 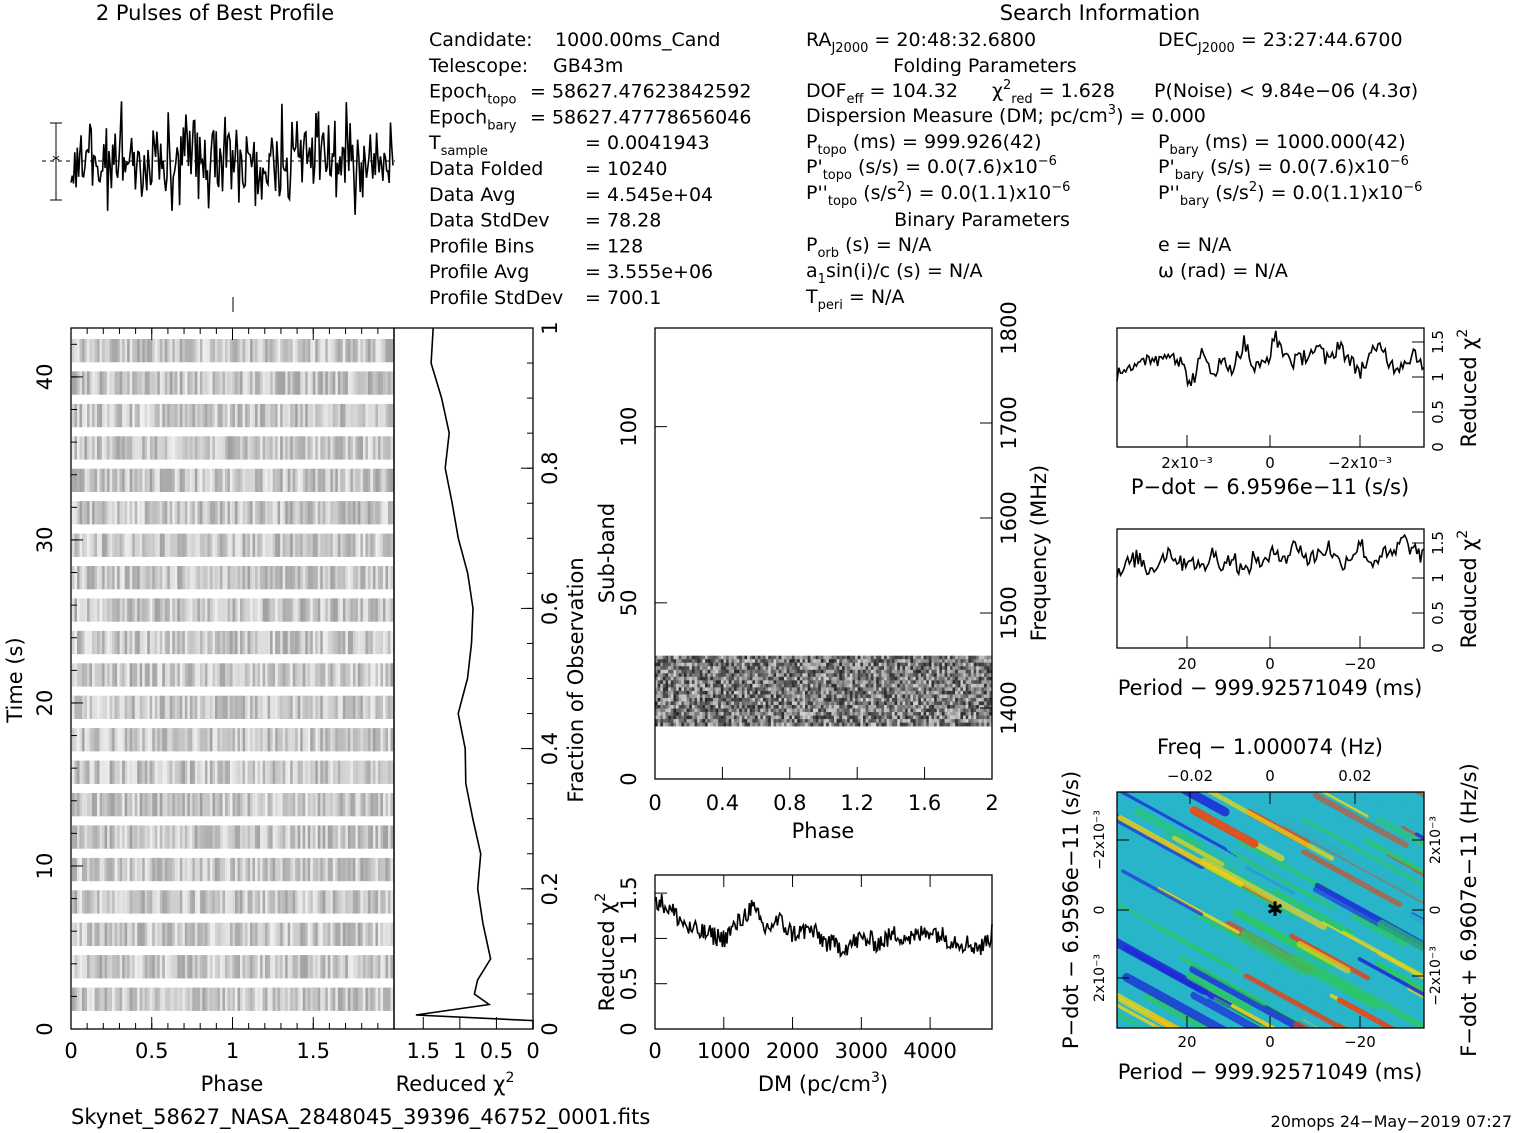 What do you see at coordinates (931, 168) in the screenshot?
I see `pdot-topo: P'topo (s/s) = 0.0(7.6)x10−6` at bounding box center [931, 168].